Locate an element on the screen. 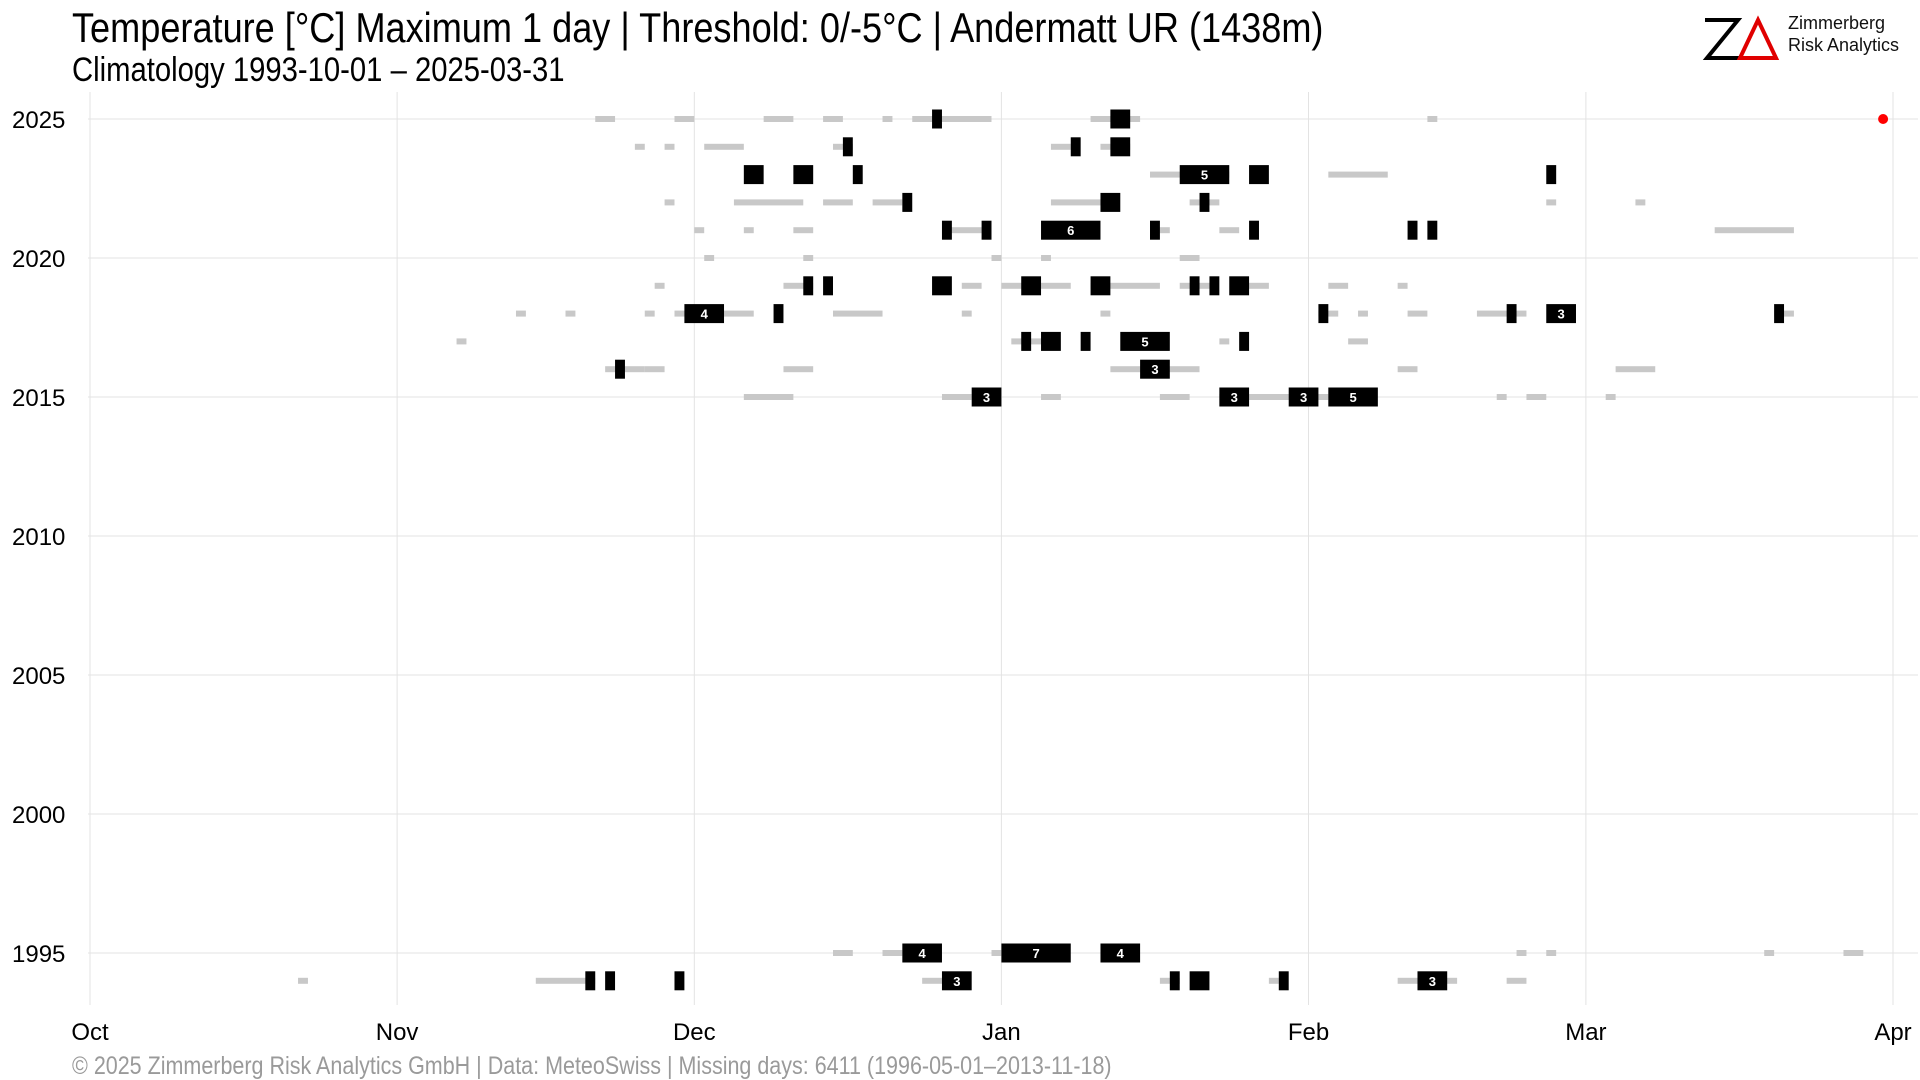  x-tick-label: Feb is located at coordinates (1308, 1032).